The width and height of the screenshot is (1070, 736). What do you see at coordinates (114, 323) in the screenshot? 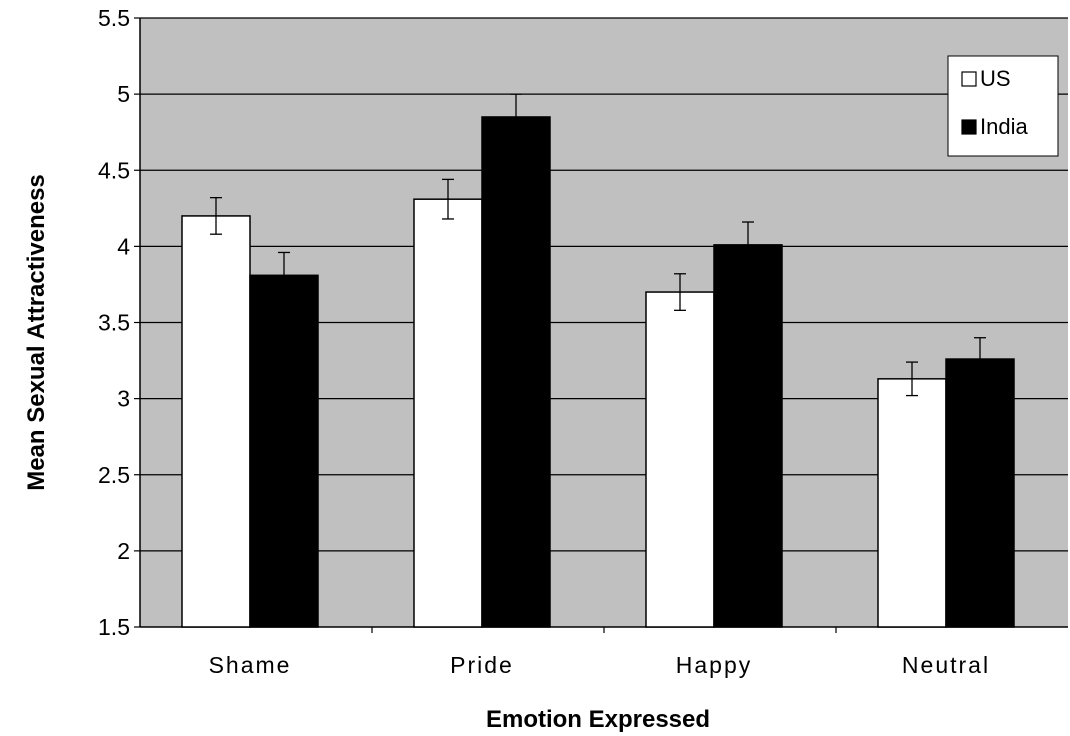
I see `y-tick-label: 3.5` at bounding box center [114, 323].